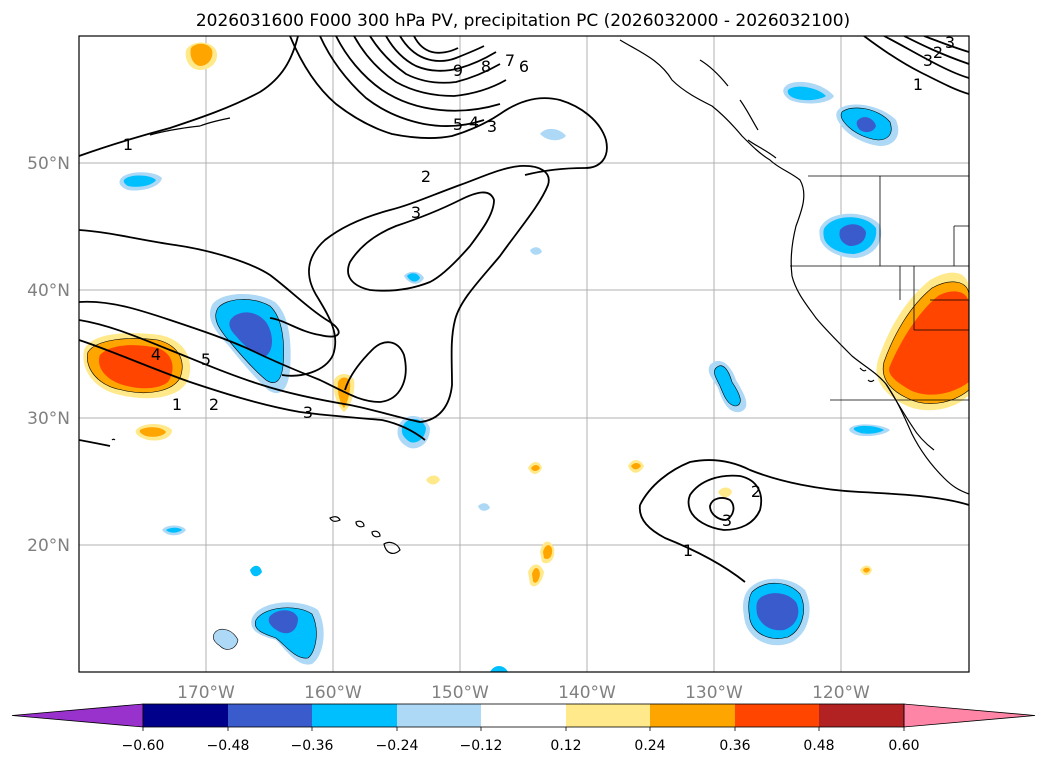  I want to click on colorbar-frame, so click(523, 715).